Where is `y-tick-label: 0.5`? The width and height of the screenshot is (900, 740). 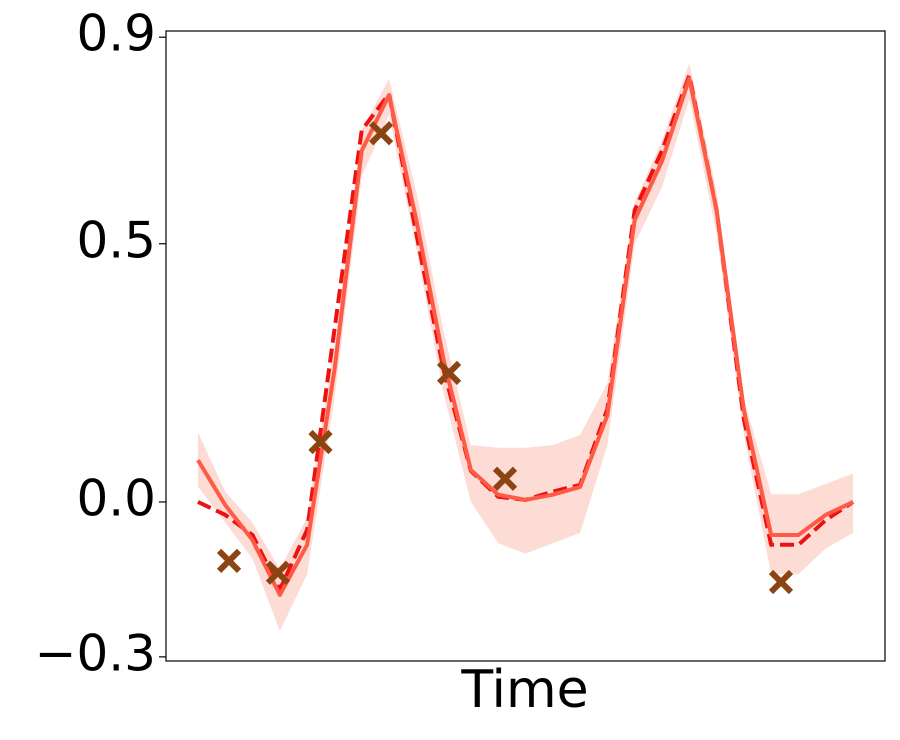 y-tick-label: 0.5 is located at coordinates (116, 240).